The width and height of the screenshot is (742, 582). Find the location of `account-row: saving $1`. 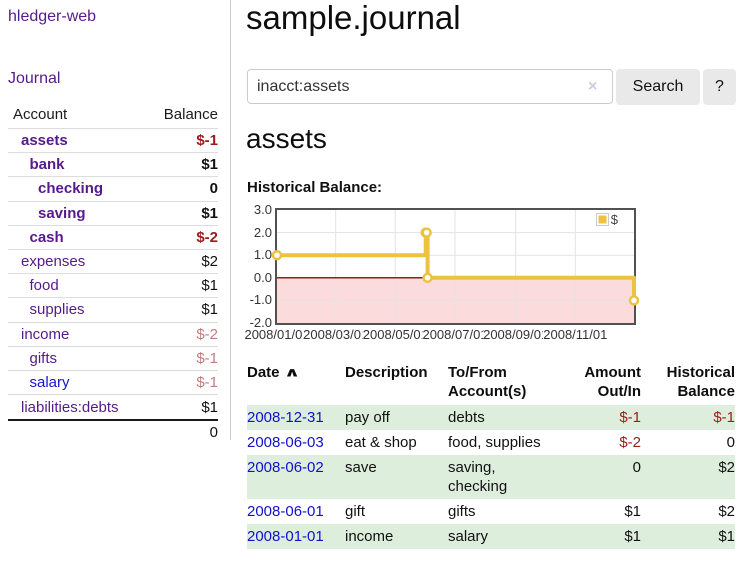

account-row: saving $1 is located at coordinates (113, 214).